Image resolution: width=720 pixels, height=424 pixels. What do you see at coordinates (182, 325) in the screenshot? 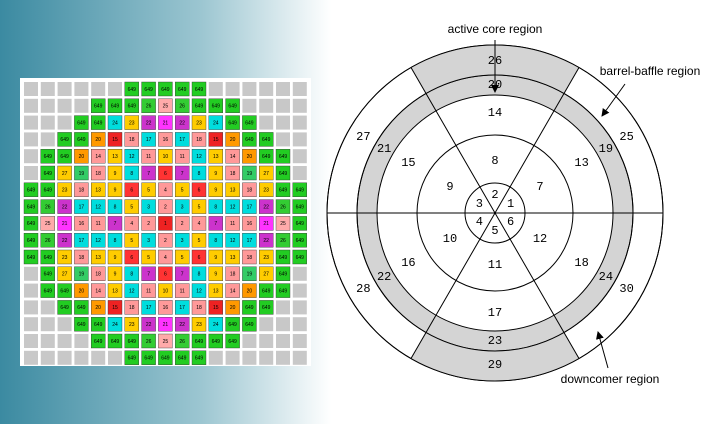
I see `cell-label: 22` at bounding box center [182, 325].